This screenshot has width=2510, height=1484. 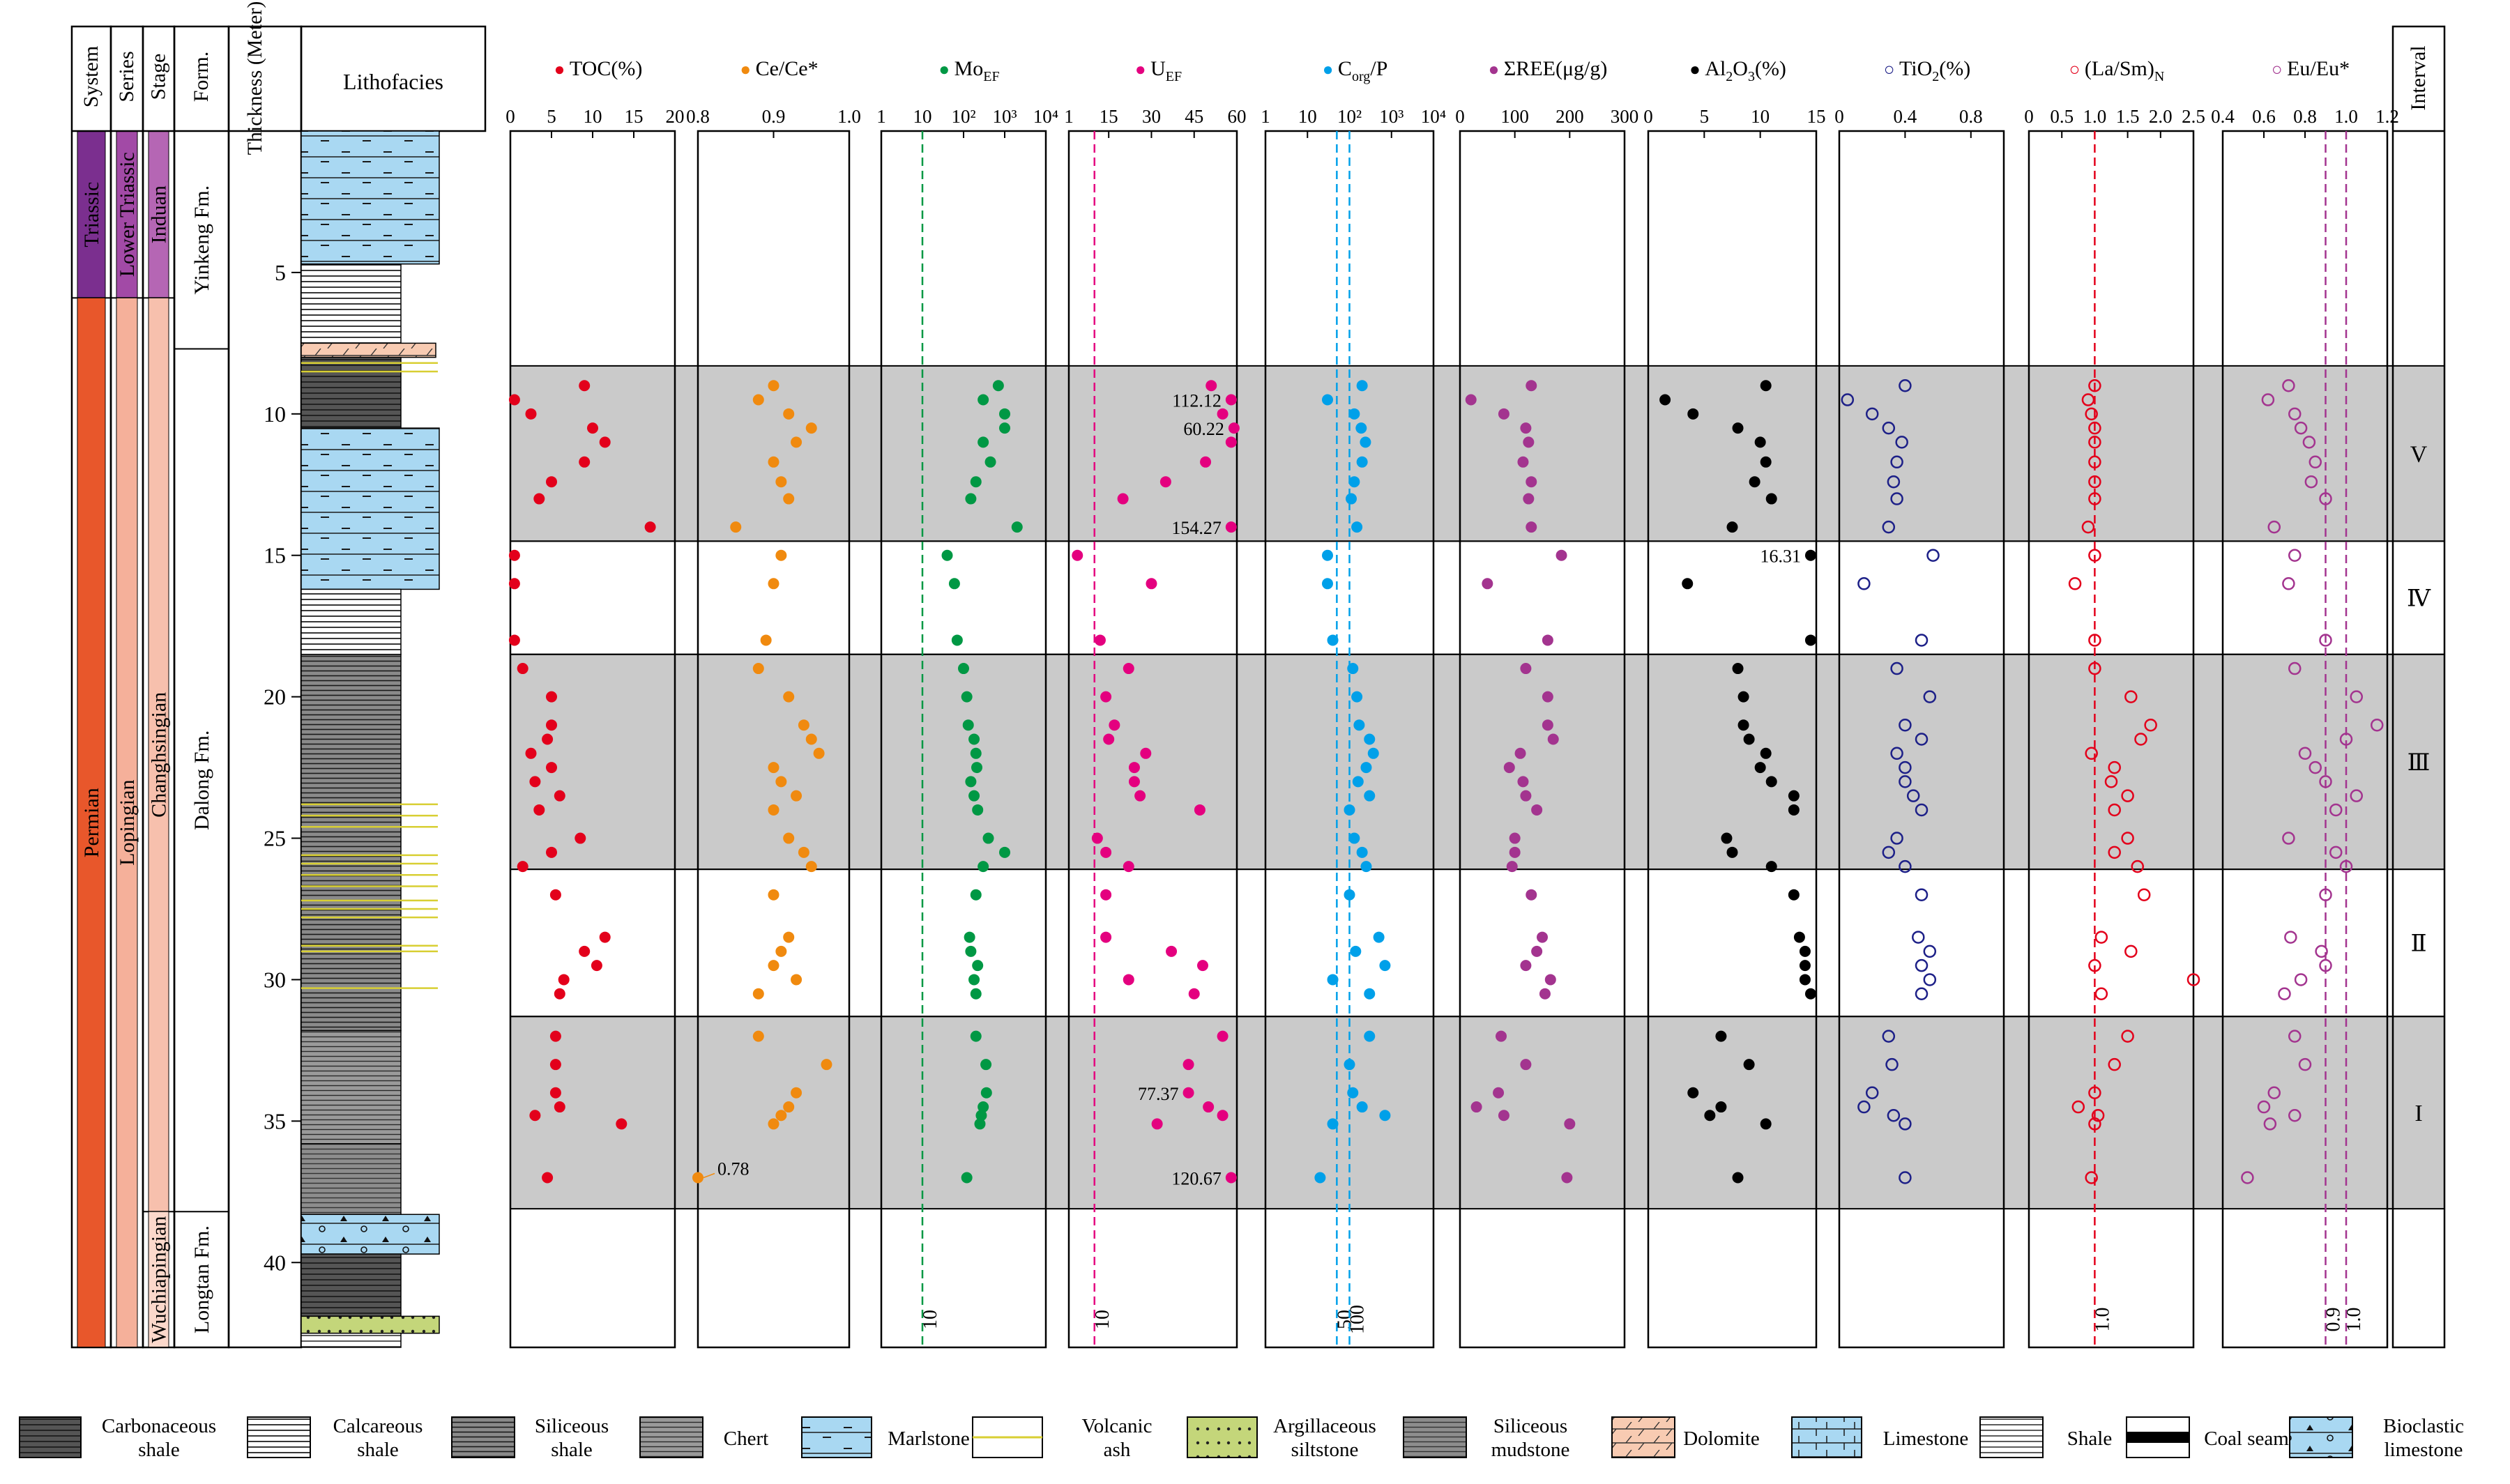 What do you see at coordinates (929, 1439) in the screenshot?
I see `legend-label: Marlstone` at bounding box center [929, 1439].